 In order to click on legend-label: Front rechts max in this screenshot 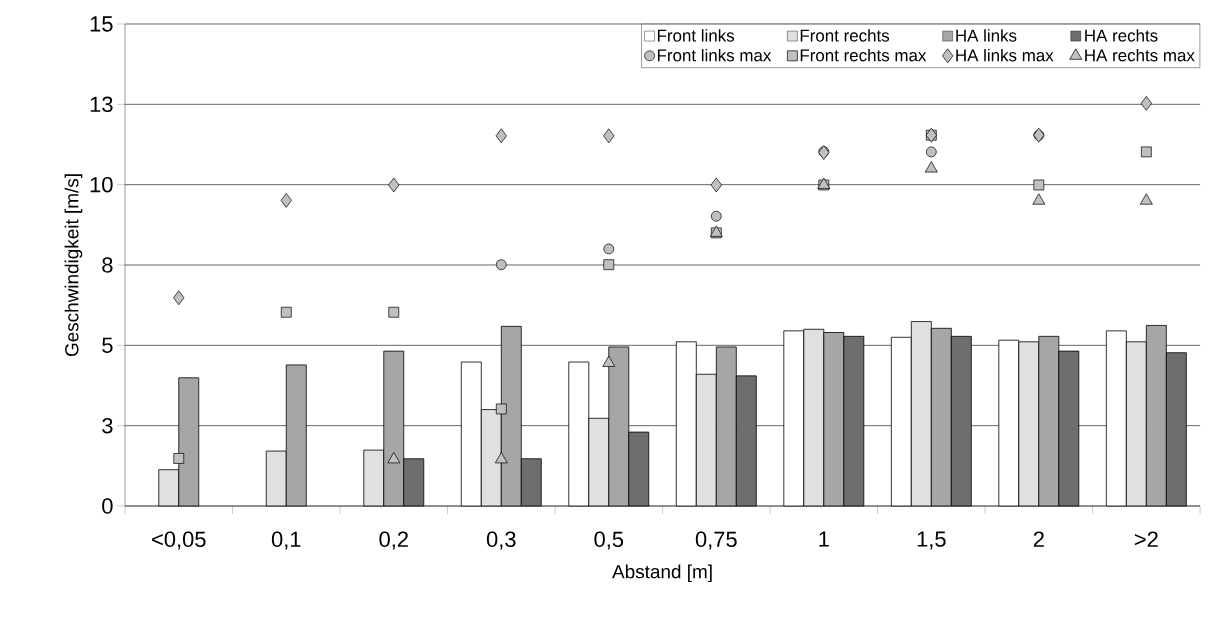, I will do `click(863, 55)`.